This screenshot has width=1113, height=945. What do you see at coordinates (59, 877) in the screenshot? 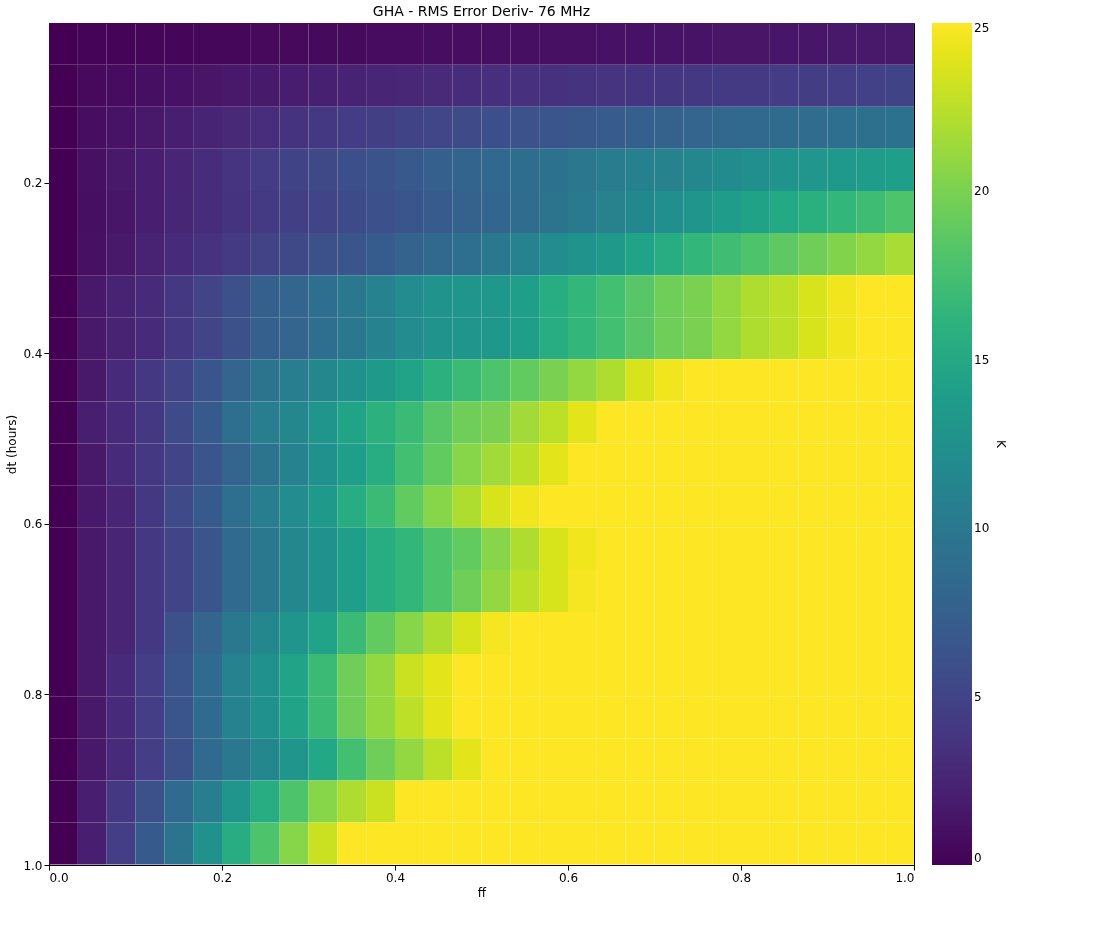
I see `x-tick-label: 0.0` at bounding box center [59, 877].